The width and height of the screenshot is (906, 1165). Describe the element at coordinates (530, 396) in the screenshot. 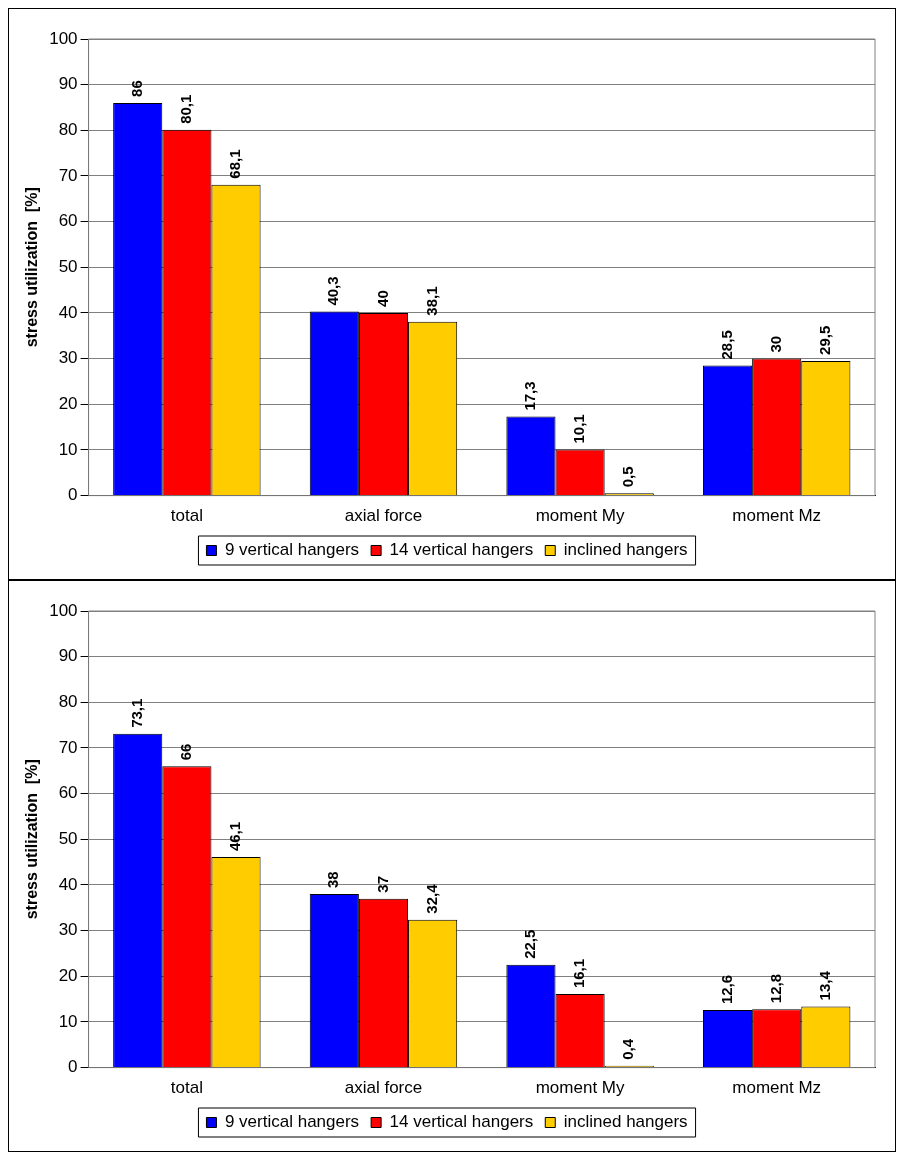

I see `data-label: 17,3` at that location.